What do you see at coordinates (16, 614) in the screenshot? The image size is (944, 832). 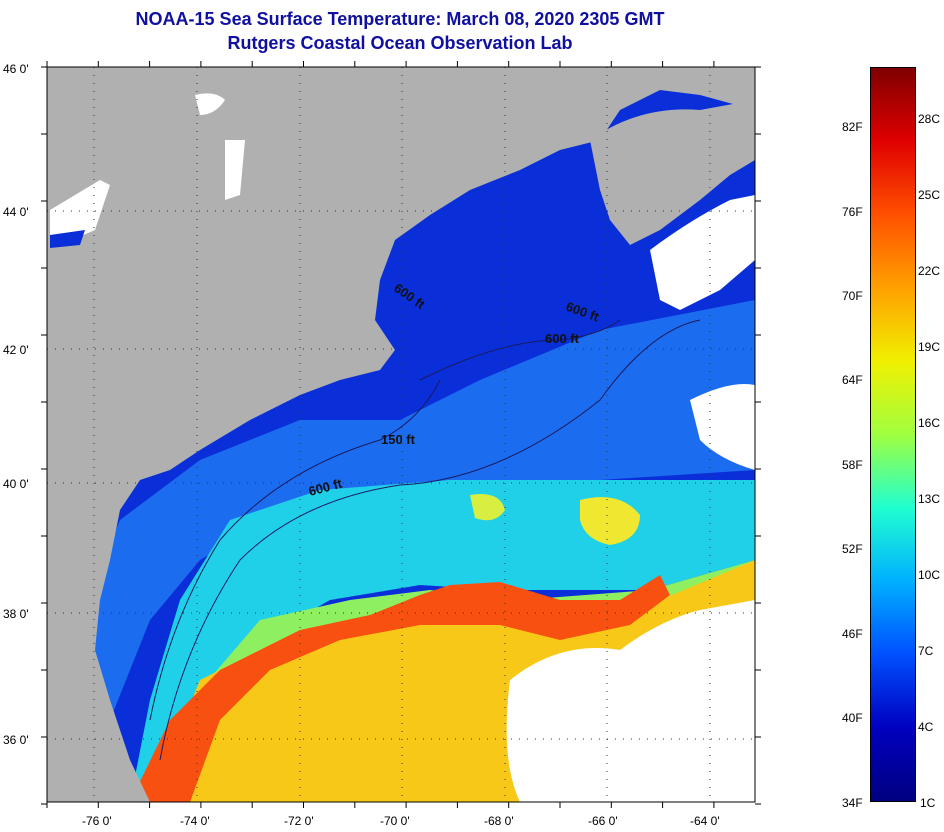 I see `lat-label: 38 0'` at bounding box center [16, 614].